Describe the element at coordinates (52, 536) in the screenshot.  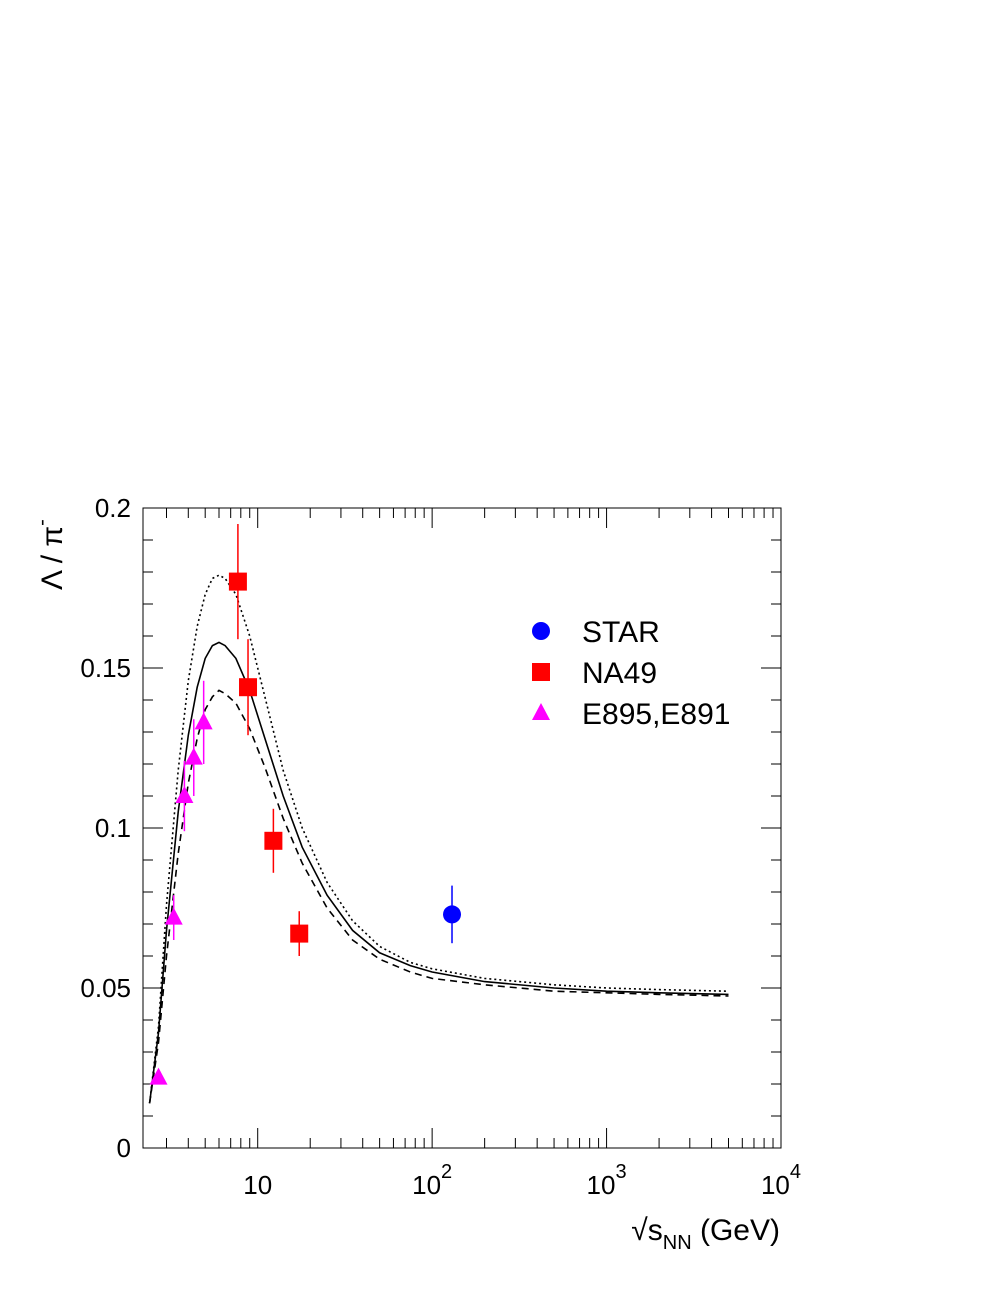
I see `y-axis-label-pi: π` at that location.